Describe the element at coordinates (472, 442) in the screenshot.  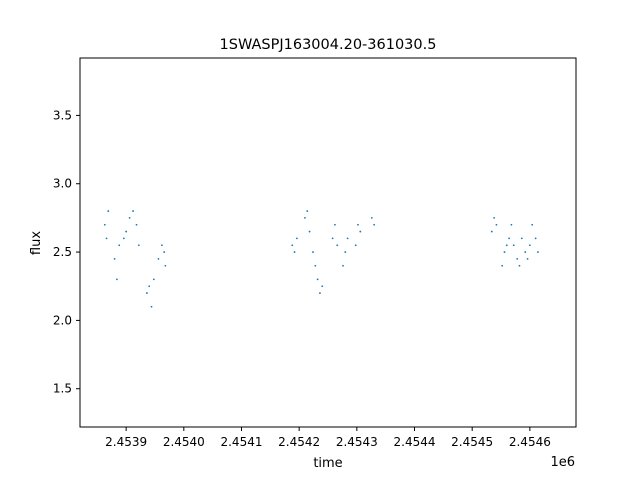
I see `x-tick-label: 2.4545` at that location.